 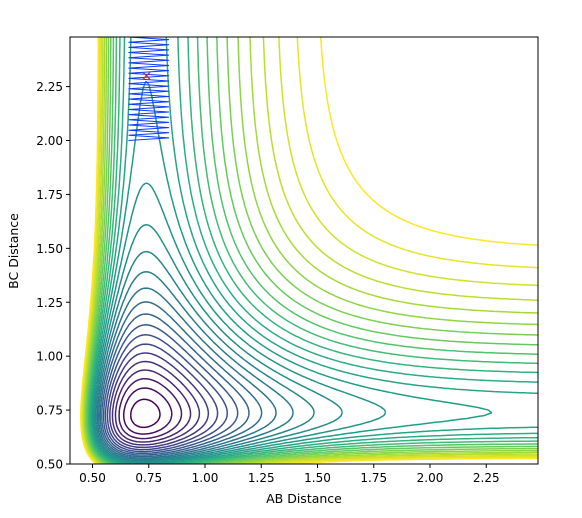 What do you see at coordinates (92, 478) in the screenshot?
I see `x-tick-label: 0.50` at bounding box center [92, 478].